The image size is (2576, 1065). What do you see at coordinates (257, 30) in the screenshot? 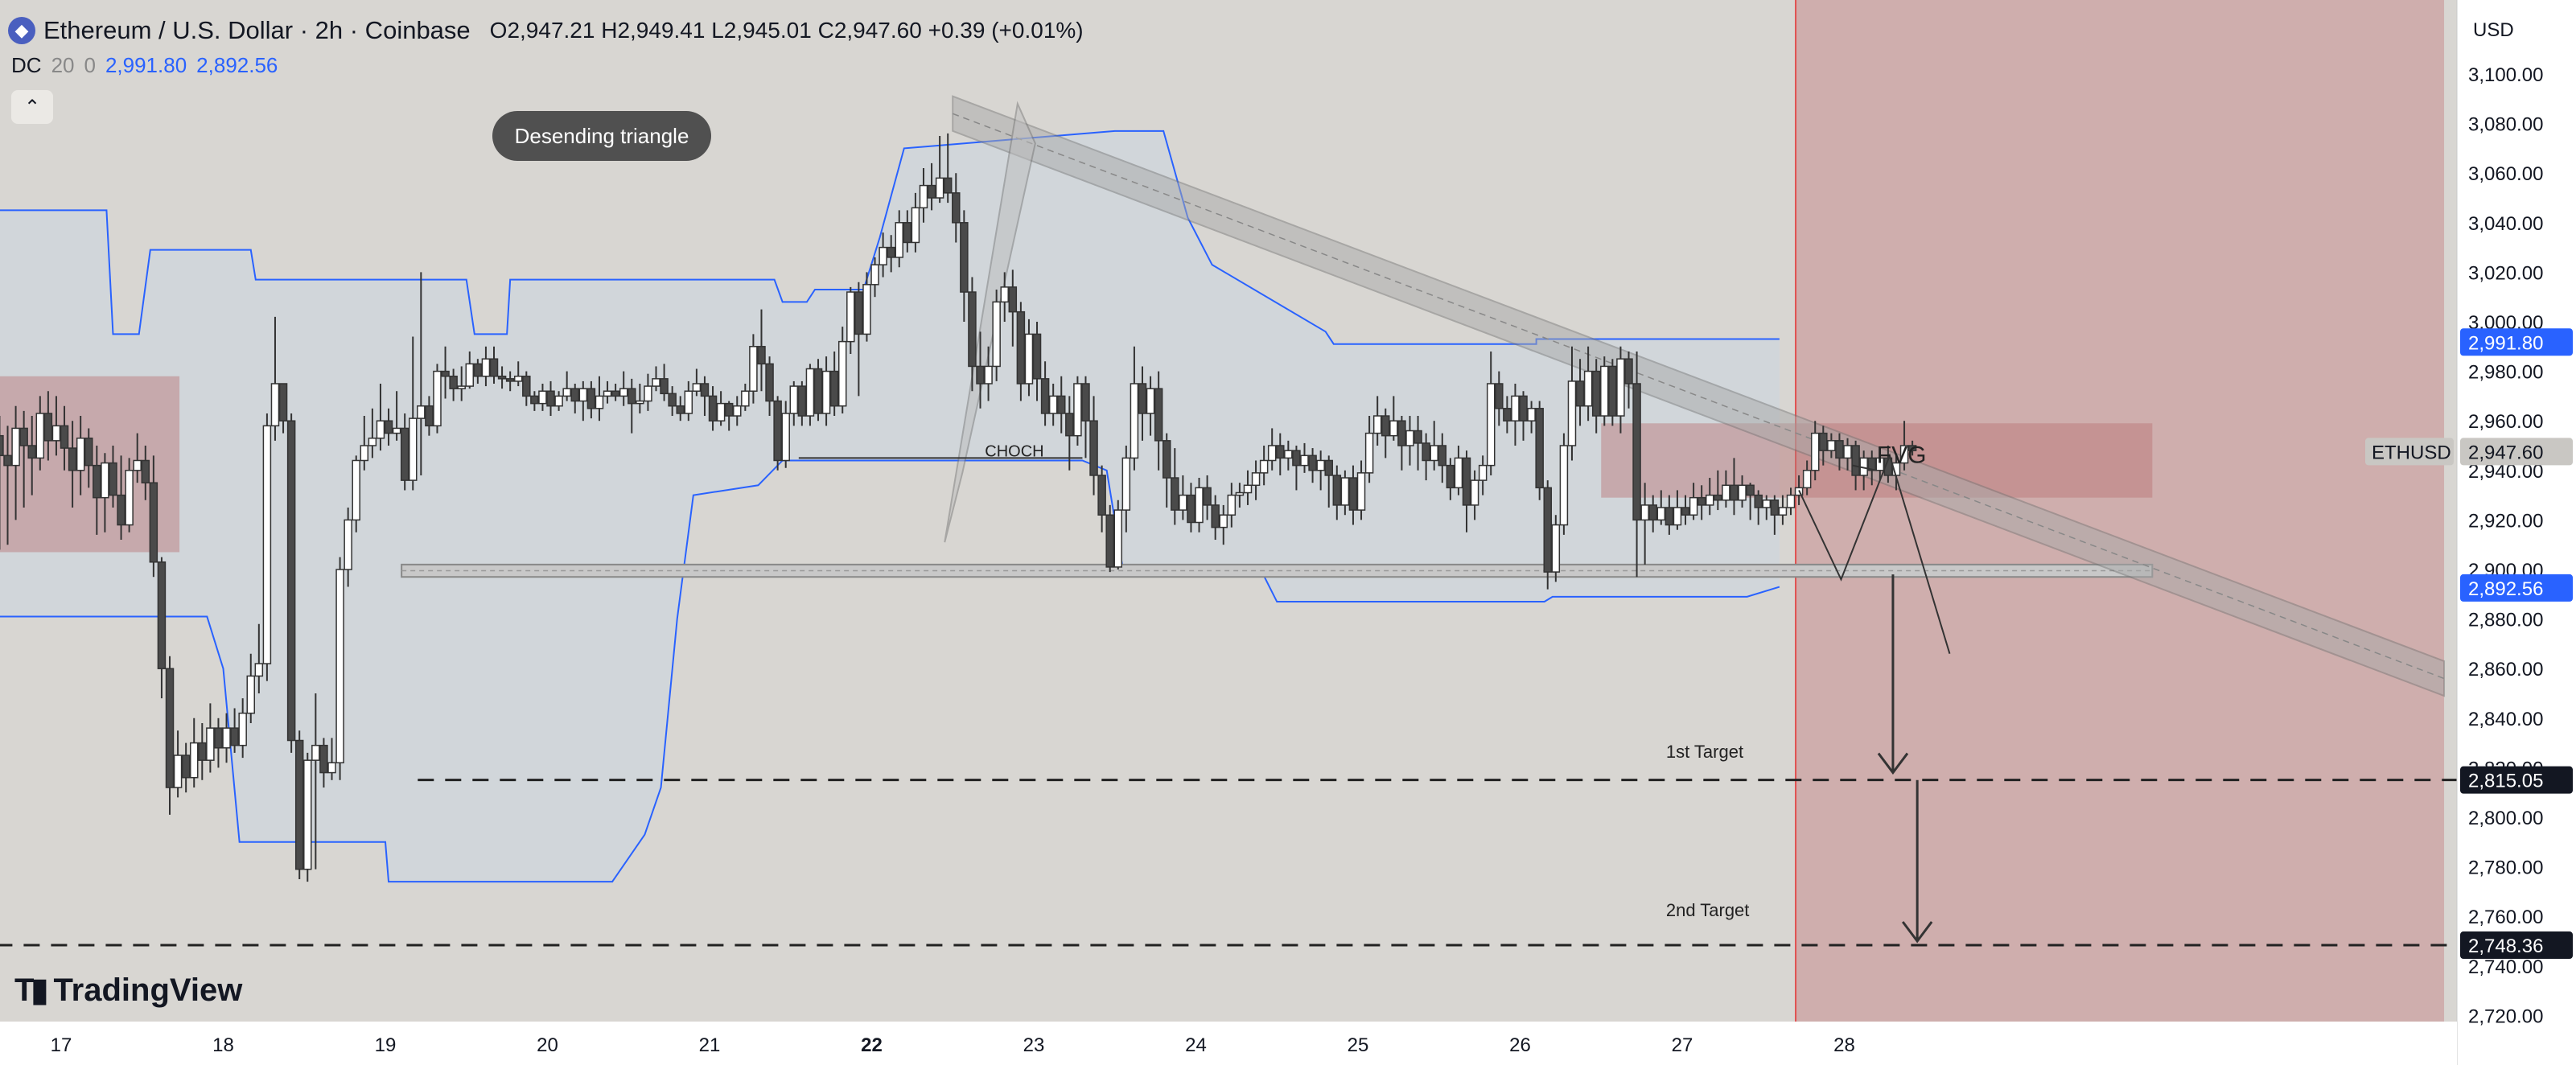
I see `symbol-title: Ethereum / U.S. Dollar · 2h · Coinbase` at bounding box center [257, 30].